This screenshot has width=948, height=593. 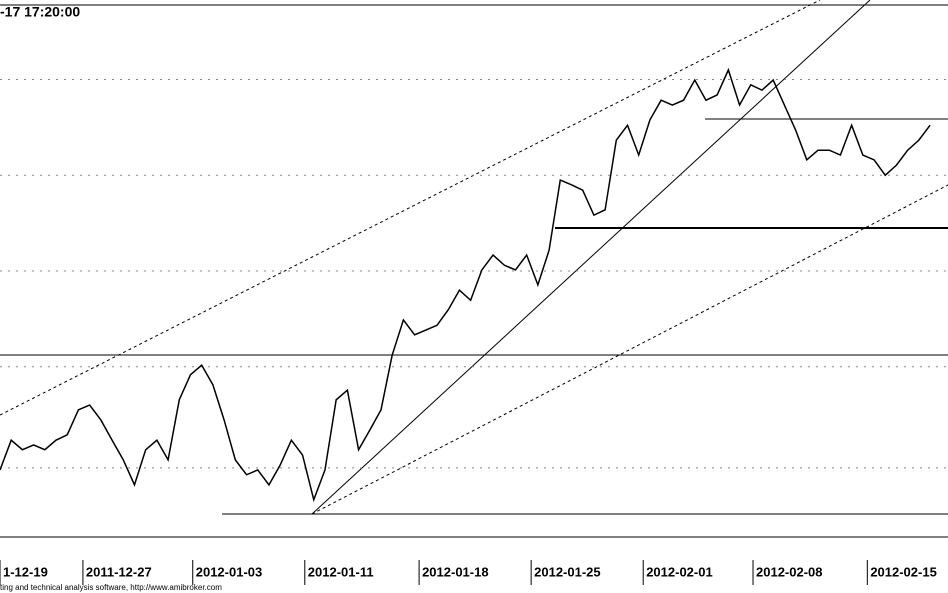 What do you see at coordinates (229, 571) in the screenshot?
I see `x-tick-label: 2012-01-03` at bounding box center [229, 571].